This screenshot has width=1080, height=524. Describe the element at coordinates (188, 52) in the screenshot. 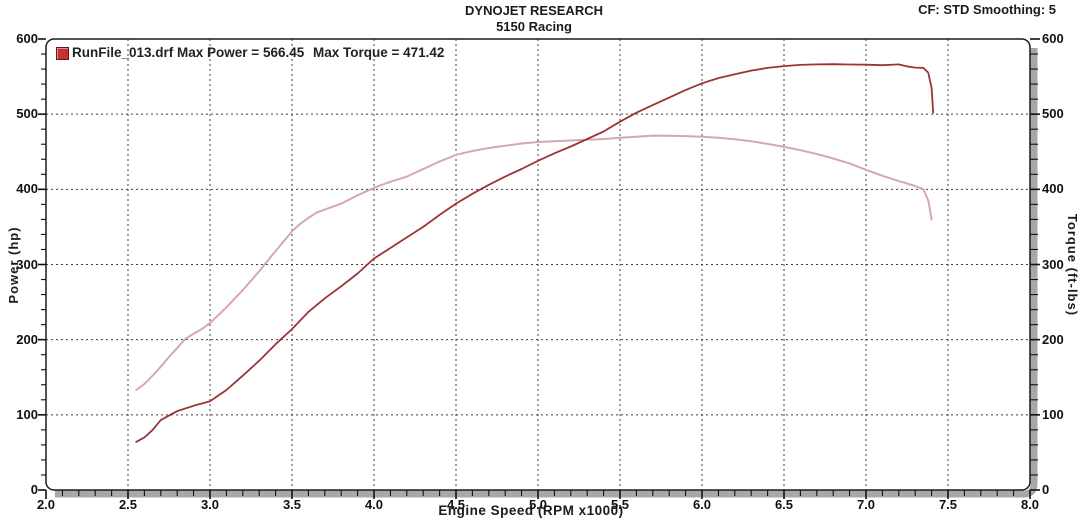

I see `legend-max-power-label: RunFile_013.drf Max Power = 566.45` at that location.